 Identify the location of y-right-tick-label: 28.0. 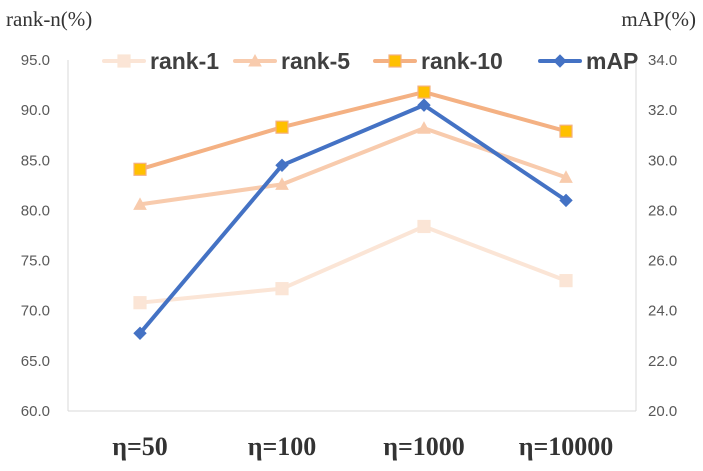
(662, 210).